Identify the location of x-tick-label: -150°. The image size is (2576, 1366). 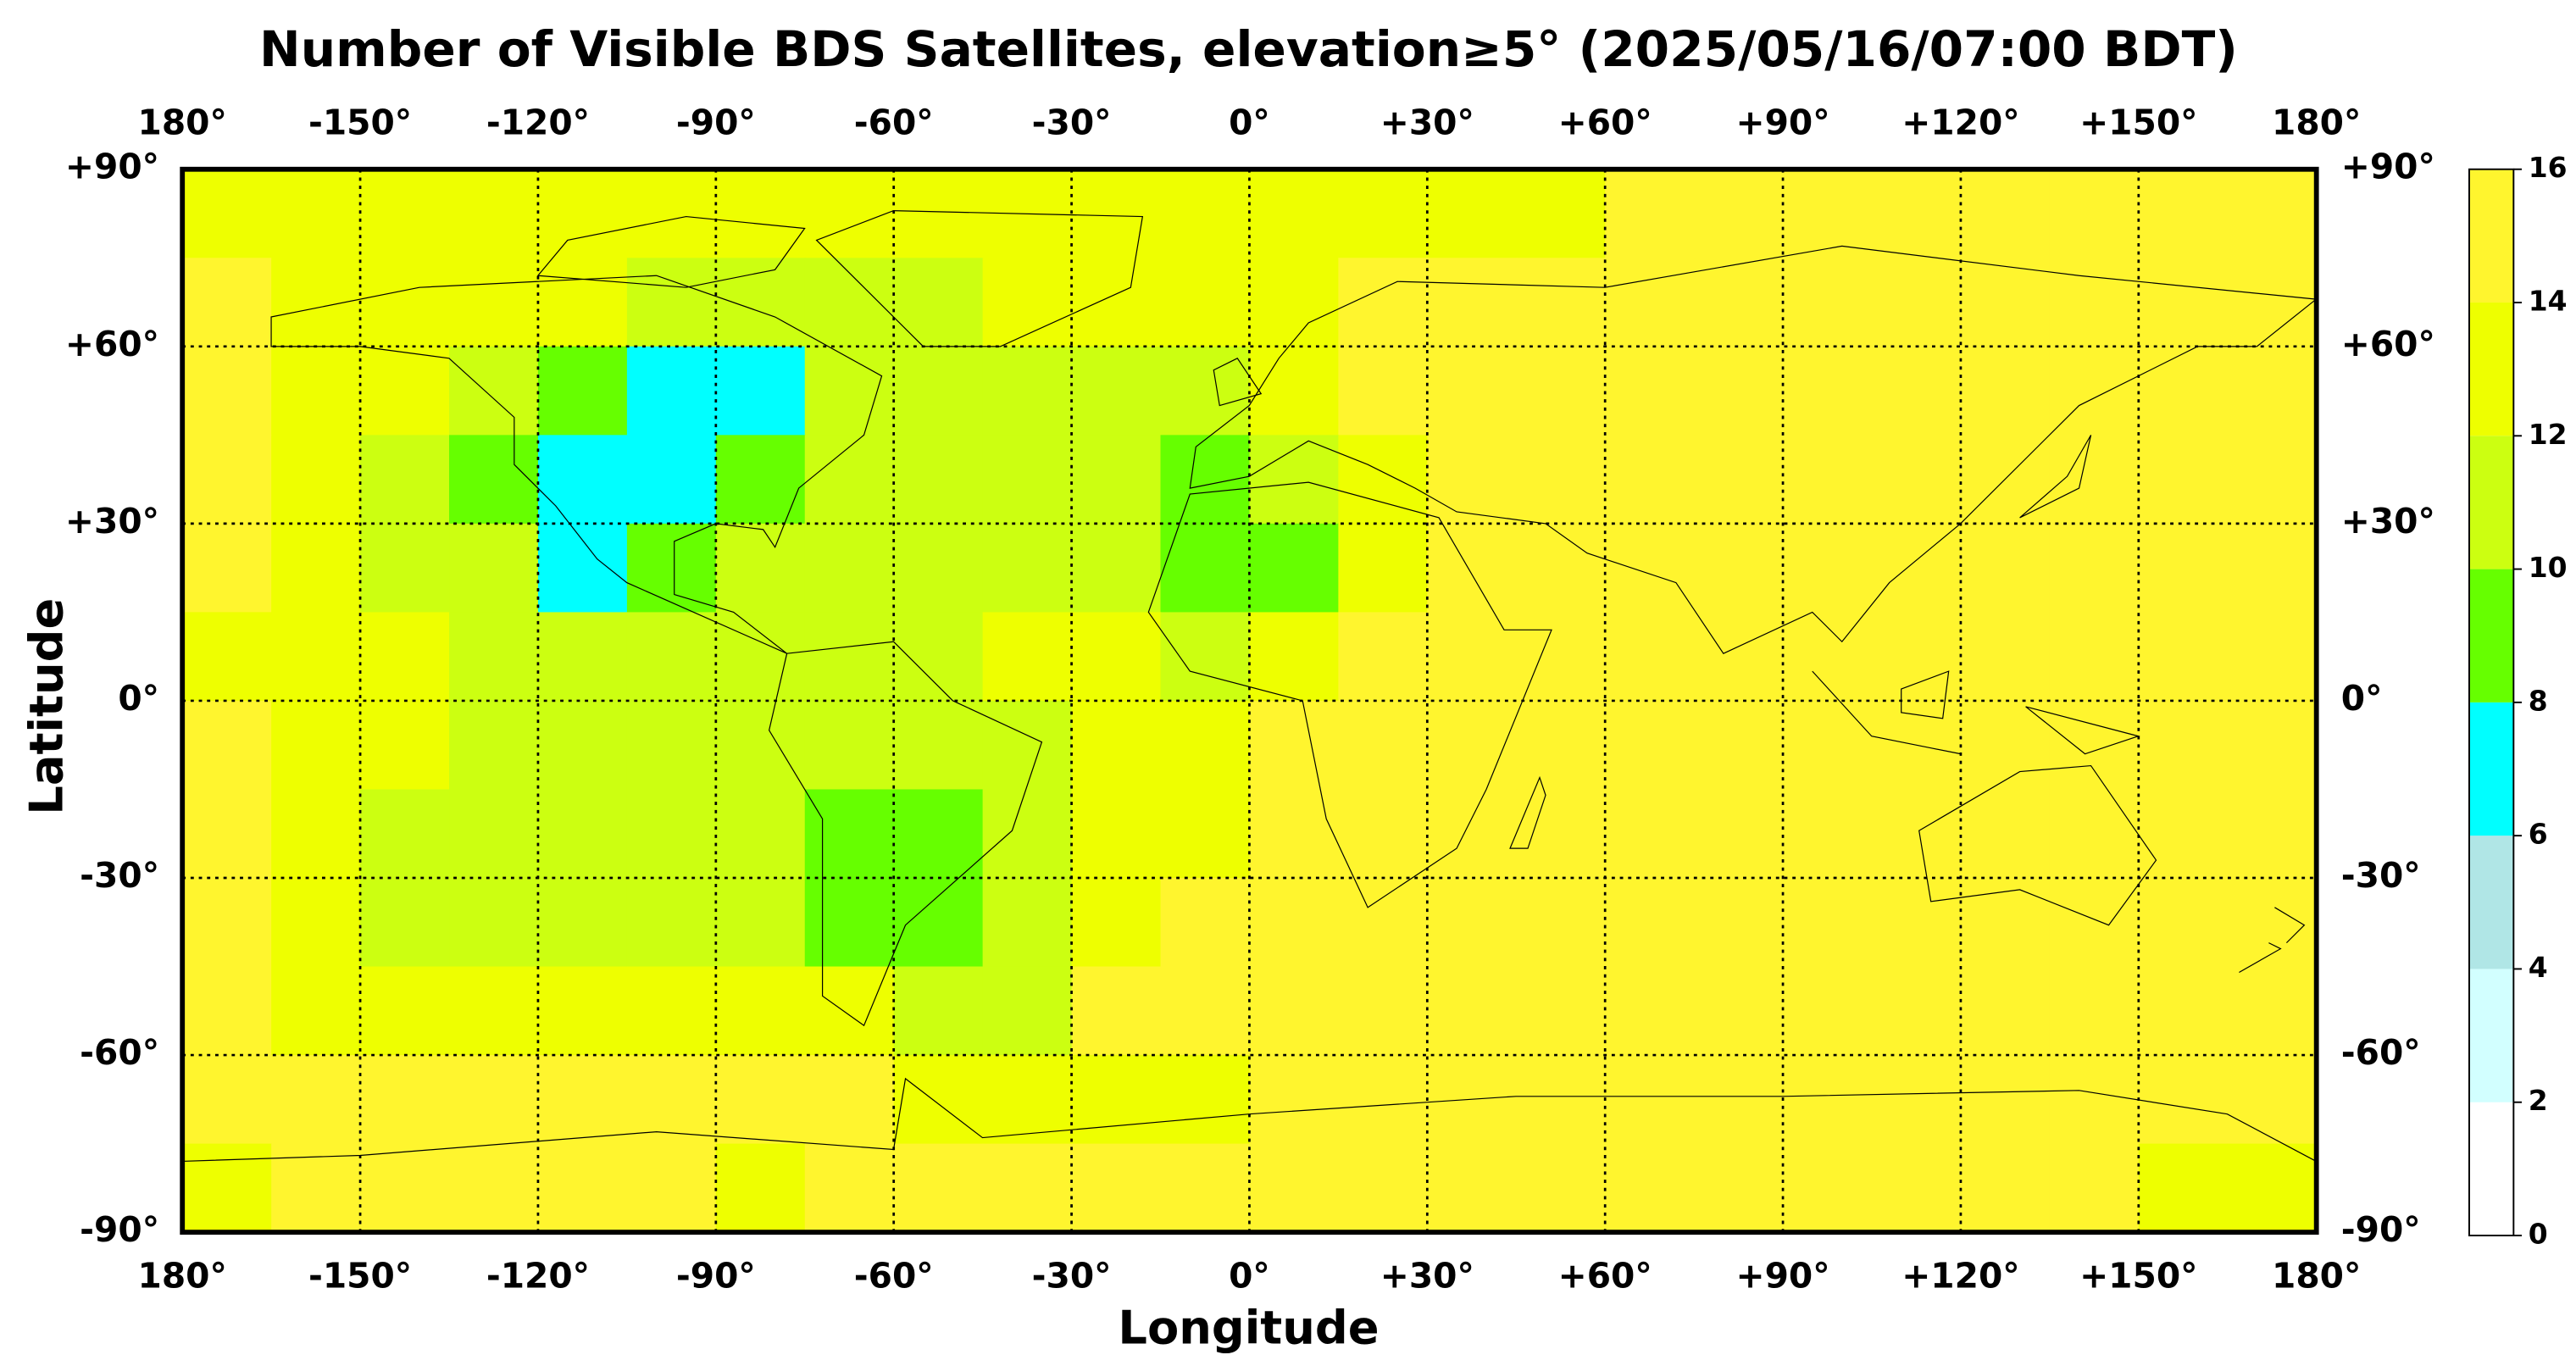
(360, 1275).